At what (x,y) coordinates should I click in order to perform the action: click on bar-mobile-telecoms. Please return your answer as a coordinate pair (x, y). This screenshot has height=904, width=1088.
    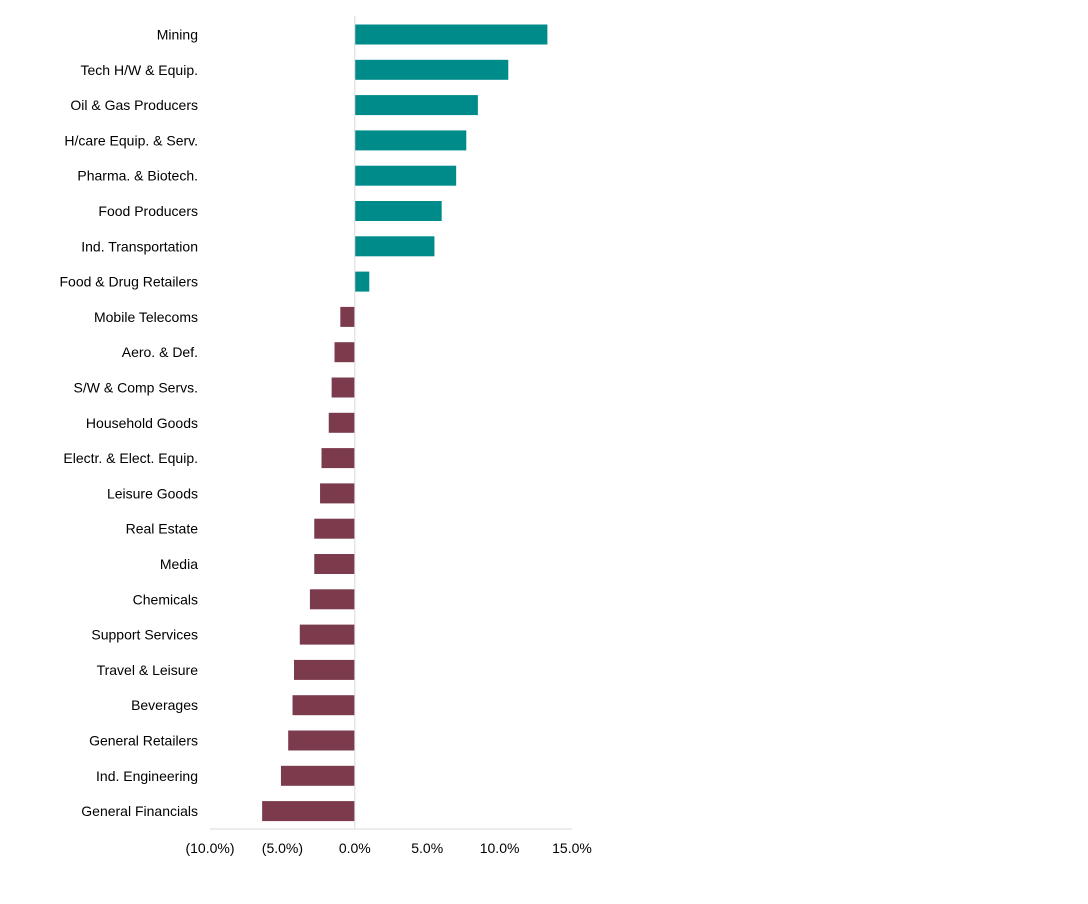
    Looking at the image, I should click on (347, 316).